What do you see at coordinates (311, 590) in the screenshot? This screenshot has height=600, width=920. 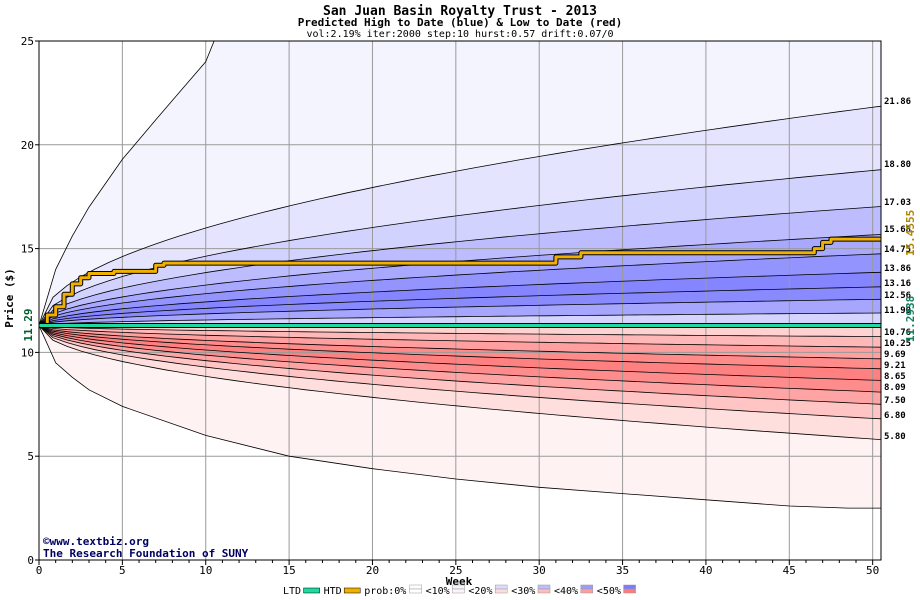 I see `legend-swatch-ltd` at bounding box center [311, 590].